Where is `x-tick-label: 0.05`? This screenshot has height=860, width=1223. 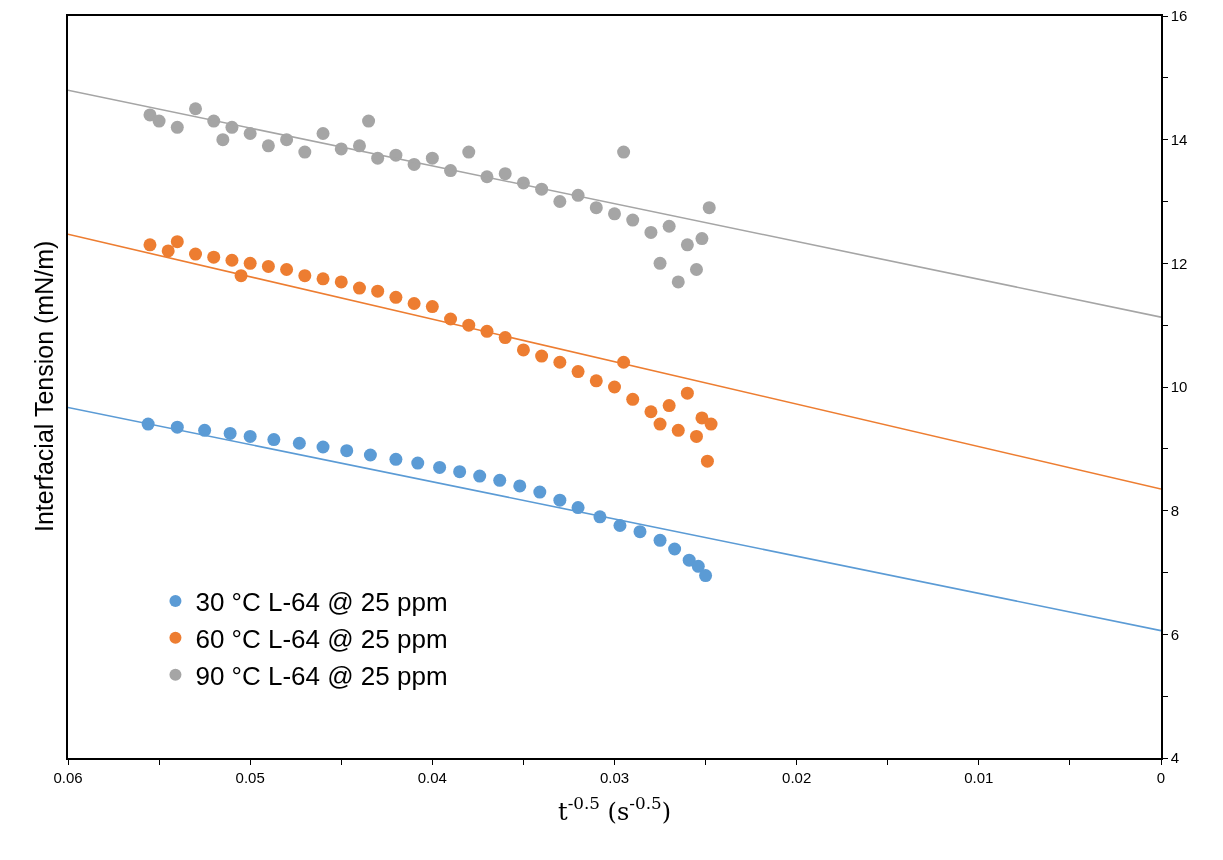
x-tick-label: 0.05 is located at coordinates (250, 777).